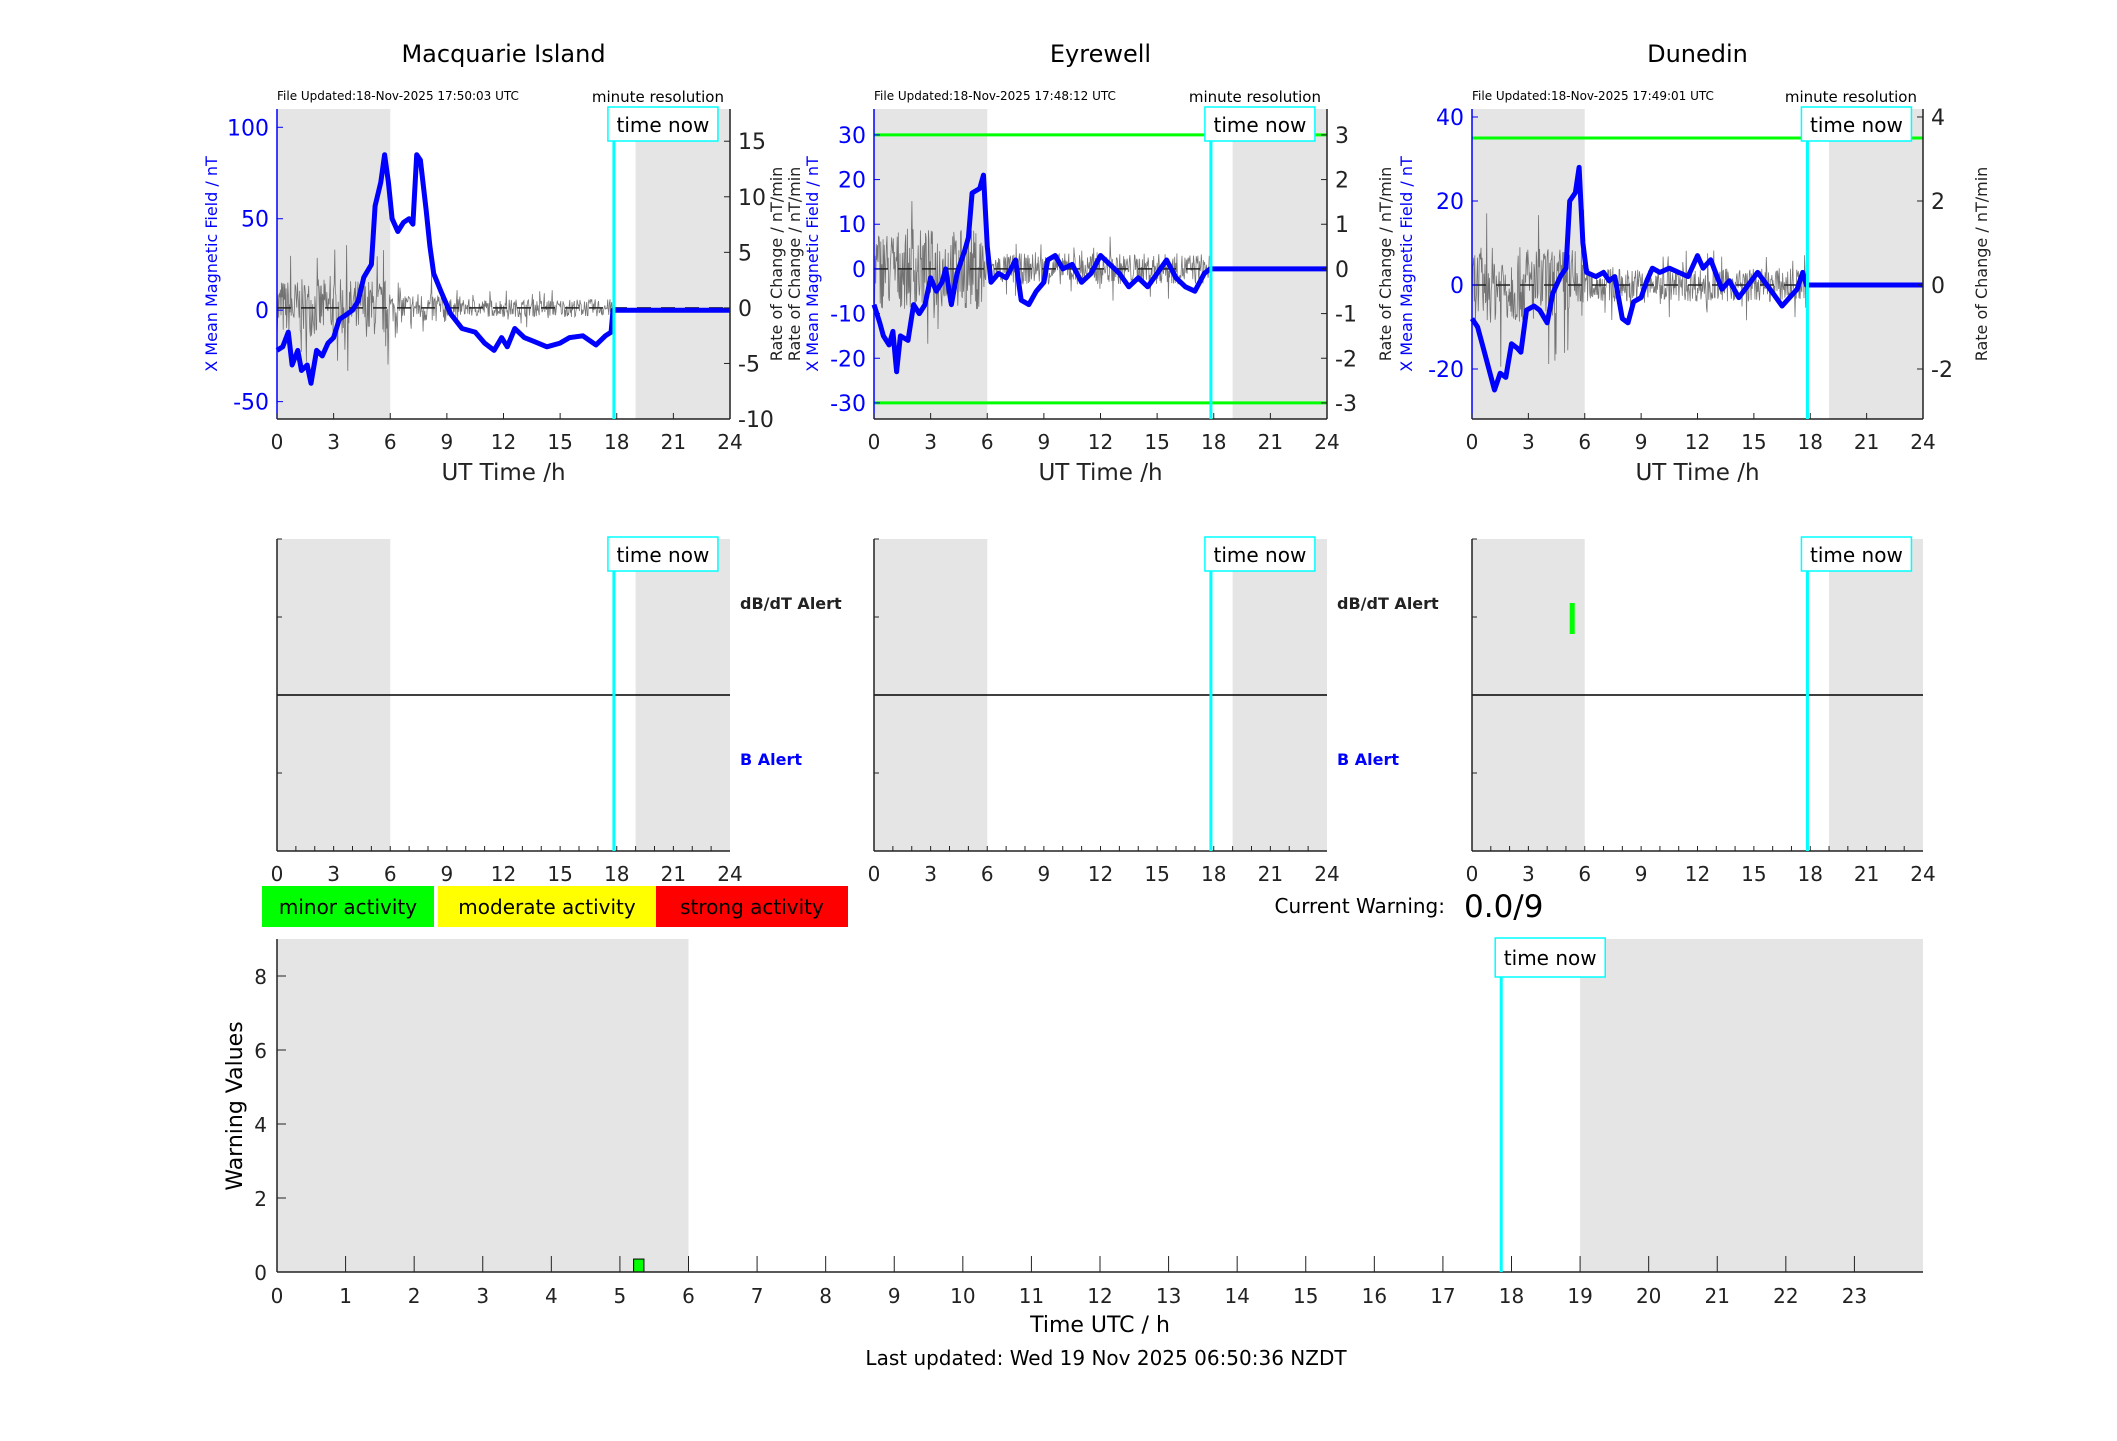  I want to click on y-tick-label: 4, so click(260, 1125).